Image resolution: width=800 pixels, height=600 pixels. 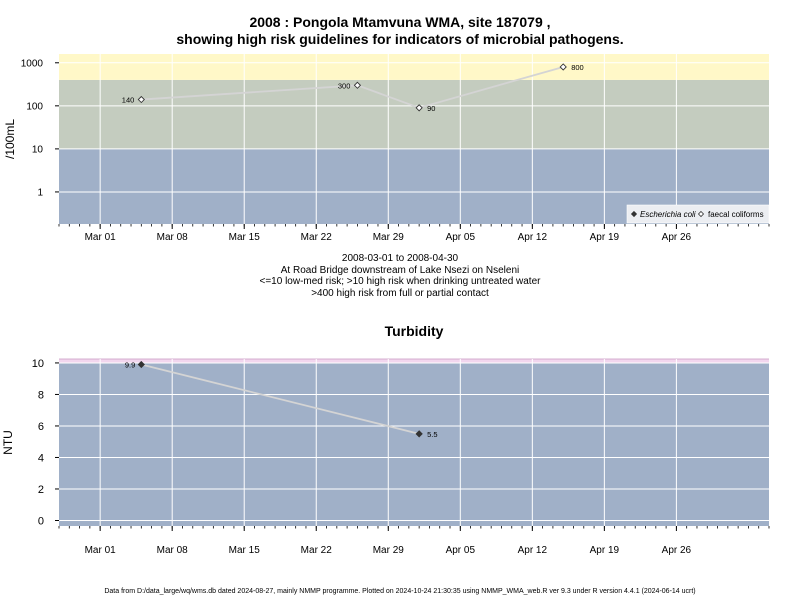 What do you see at coordinates (677, 550) in the screenshot?
I see `turbidity-x-tick-label-8: Apr 26` at bounding box center [677, 550].